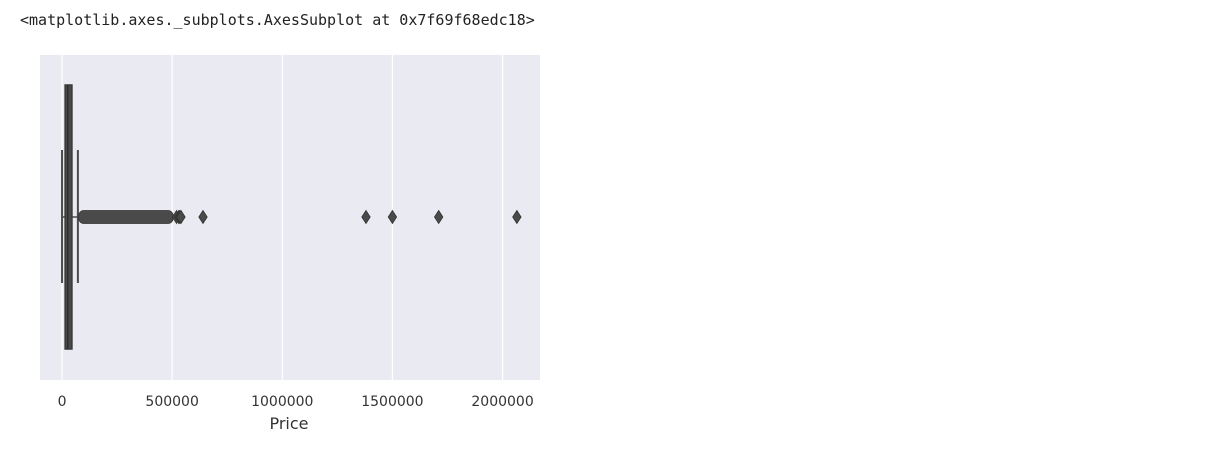  I want to click on x-tick-label: 0, so click(62, 402).